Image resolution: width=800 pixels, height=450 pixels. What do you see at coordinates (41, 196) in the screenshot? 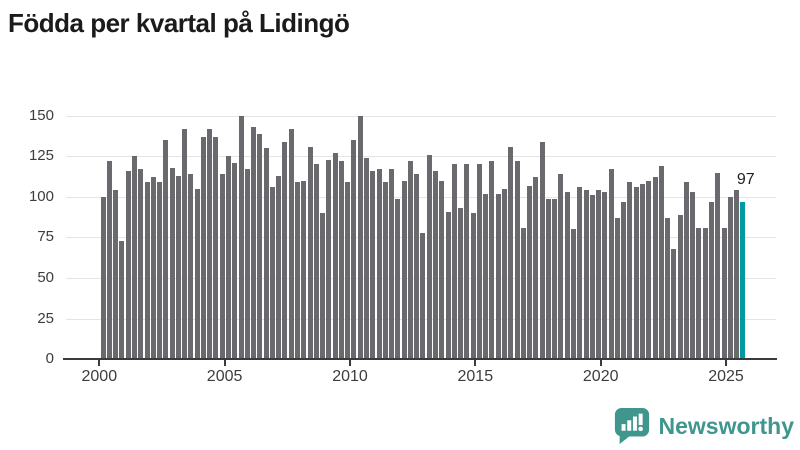
I see `y-tick-label-100: 100` at bounding box center [41, 196].